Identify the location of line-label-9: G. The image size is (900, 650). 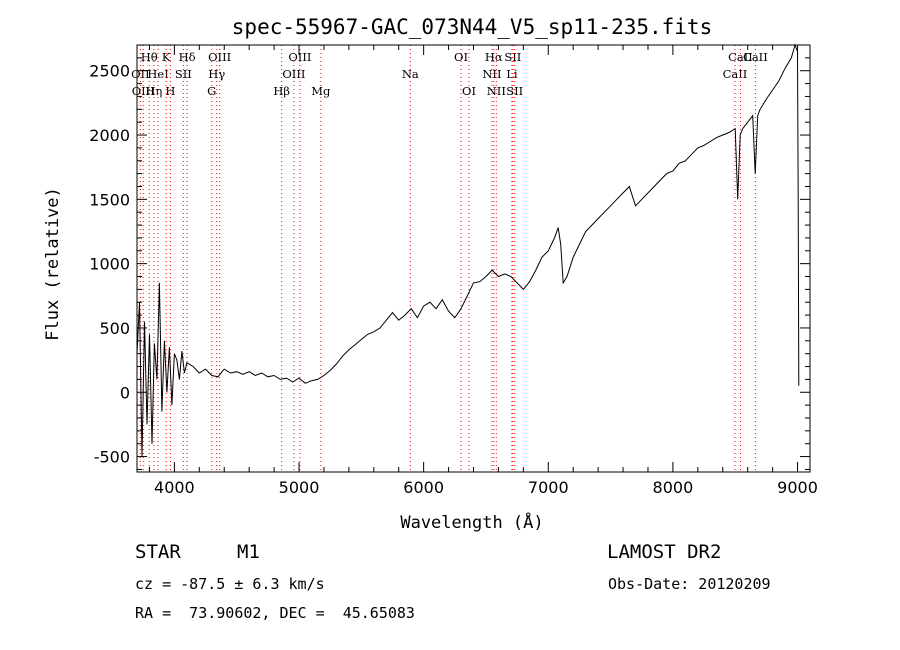
(211, 91).